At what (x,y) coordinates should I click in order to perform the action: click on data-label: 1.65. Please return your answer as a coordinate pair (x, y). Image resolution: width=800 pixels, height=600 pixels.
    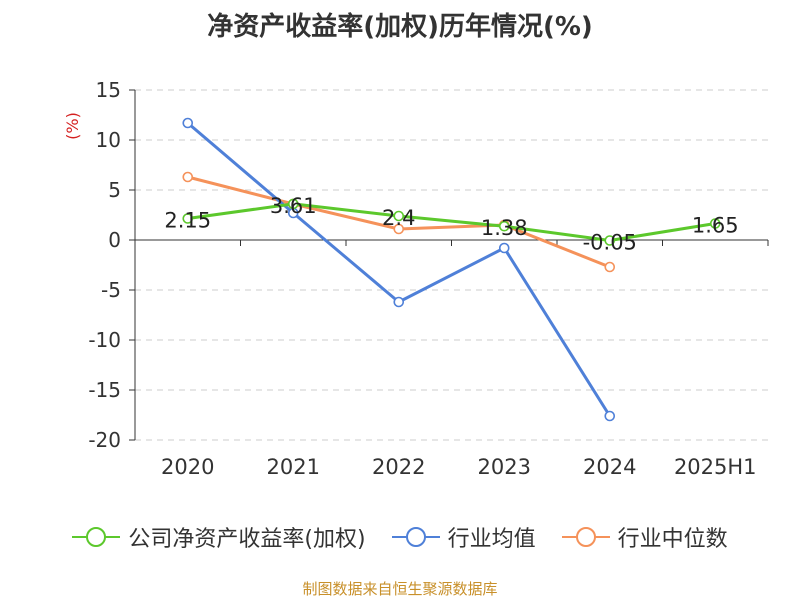
    Looking at the image, I should click on (715, 226).